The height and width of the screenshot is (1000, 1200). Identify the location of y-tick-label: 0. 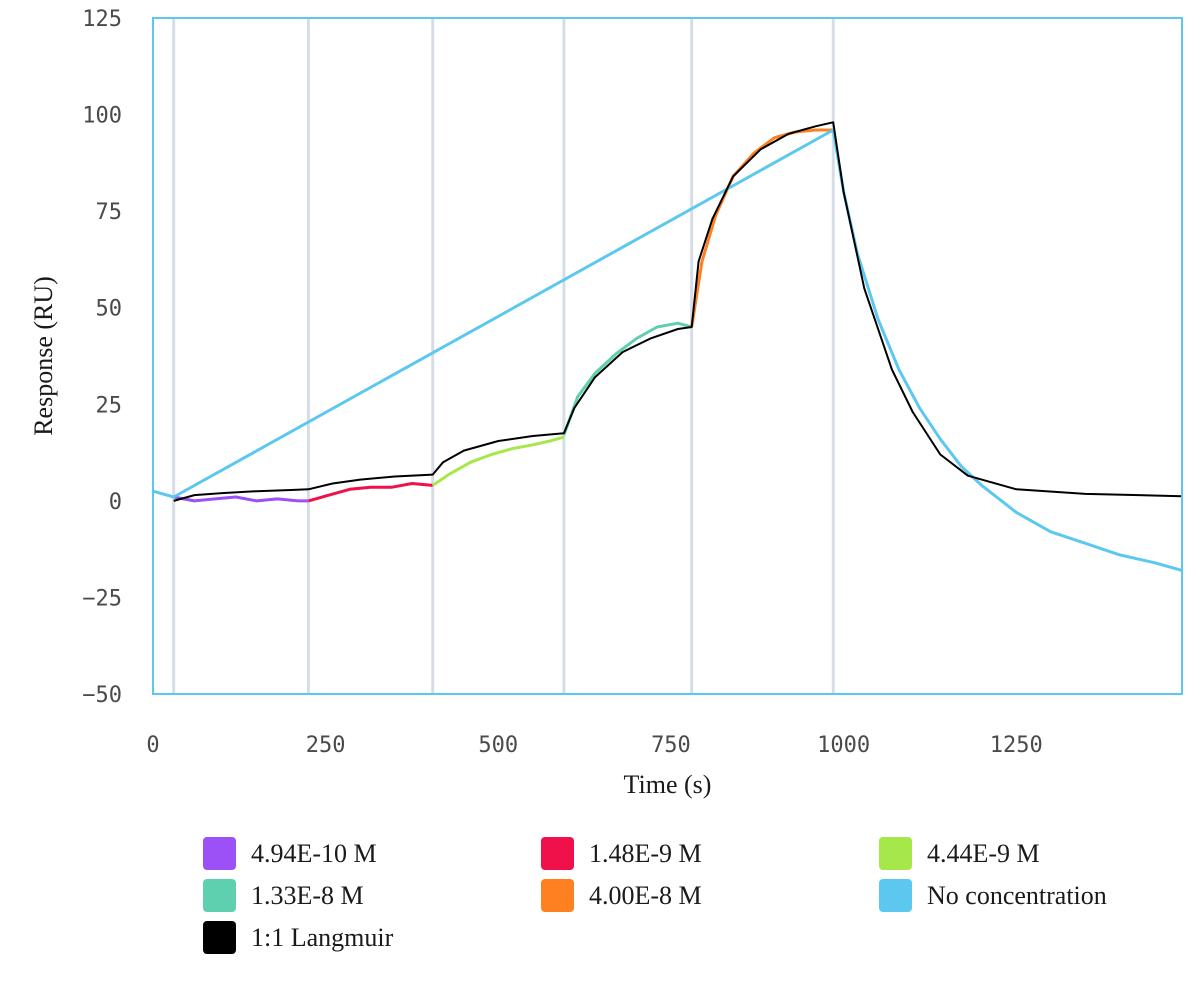
(115, 502).